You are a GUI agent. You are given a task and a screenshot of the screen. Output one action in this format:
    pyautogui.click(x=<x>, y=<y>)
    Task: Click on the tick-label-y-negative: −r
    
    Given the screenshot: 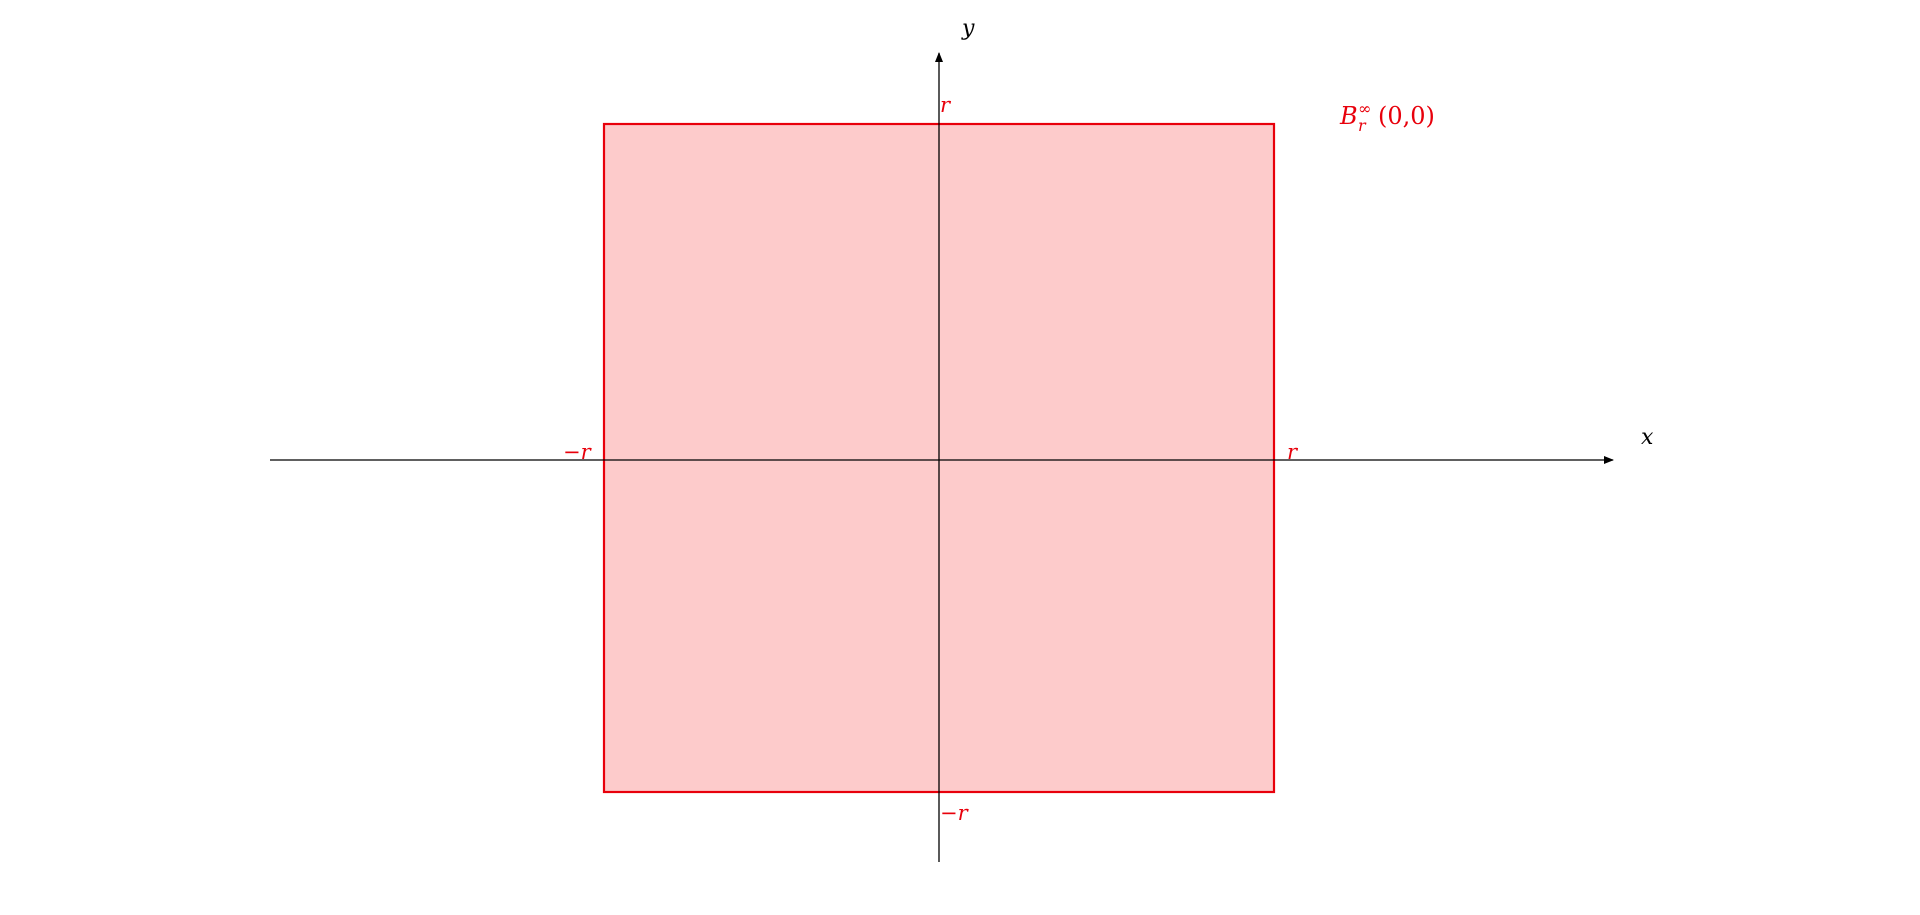 What is the action you would take?
    pyautogui.click(x=955, y=813)
    